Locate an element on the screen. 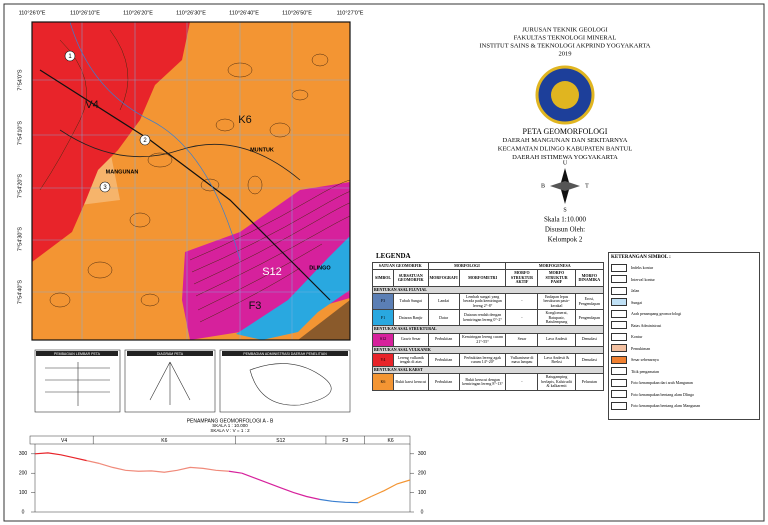  legend-symbol: K6 is located at coordinates (383, 382).